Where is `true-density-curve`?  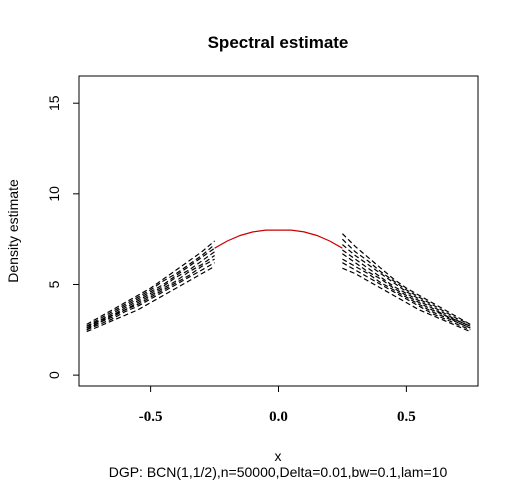
true-density-curve is located at coordinates (278, 239).